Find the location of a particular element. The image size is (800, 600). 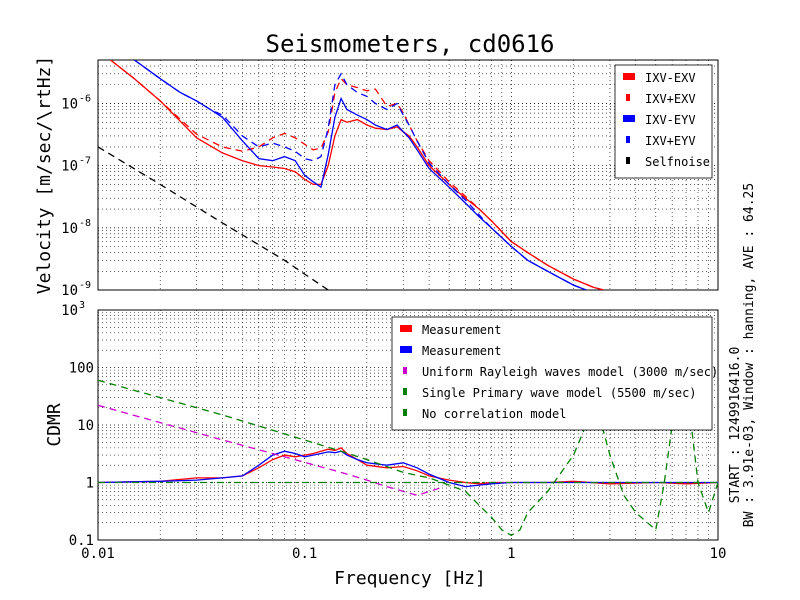

y-tick-exponent: 3 is located at coordinates (82, 305).